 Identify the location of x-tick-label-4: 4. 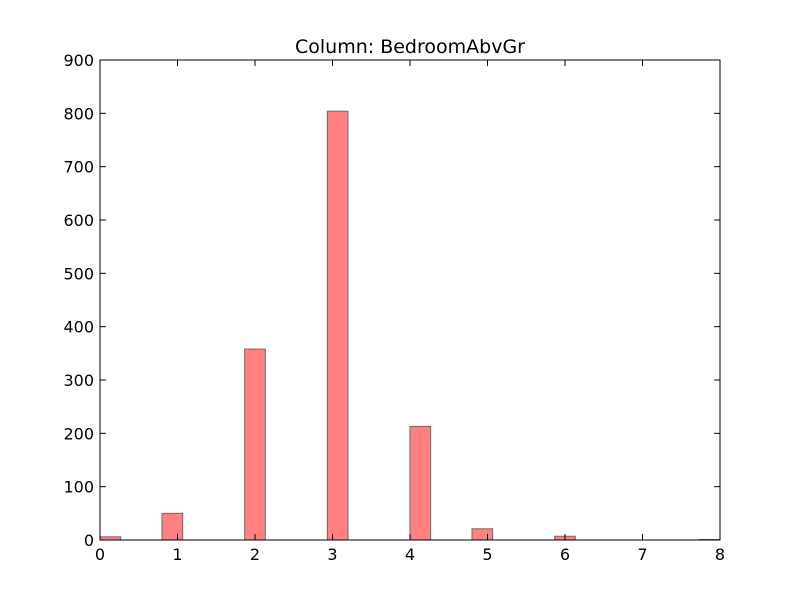
(410, 554).